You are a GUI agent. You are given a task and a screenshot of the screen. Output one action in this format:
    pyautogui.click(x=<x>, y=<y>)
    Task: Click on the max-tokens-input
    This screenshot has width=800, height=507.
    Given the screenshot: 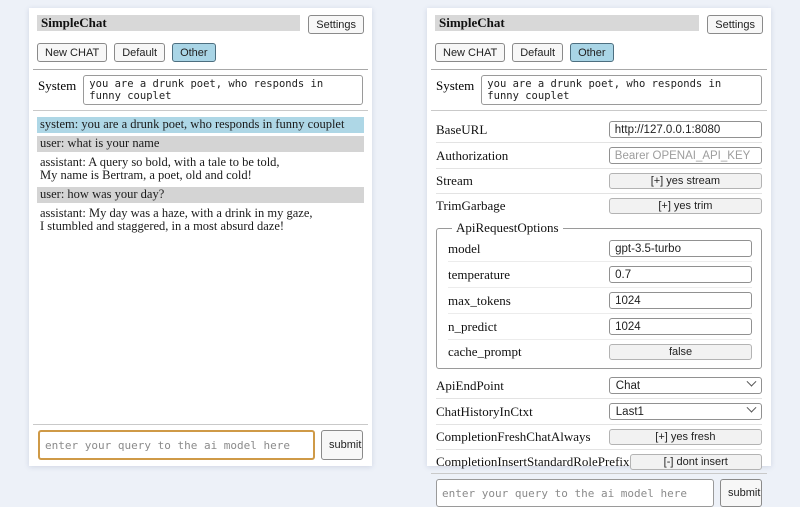 What is the action you would take?
    pyautogui.click(x=680, y=300)
    